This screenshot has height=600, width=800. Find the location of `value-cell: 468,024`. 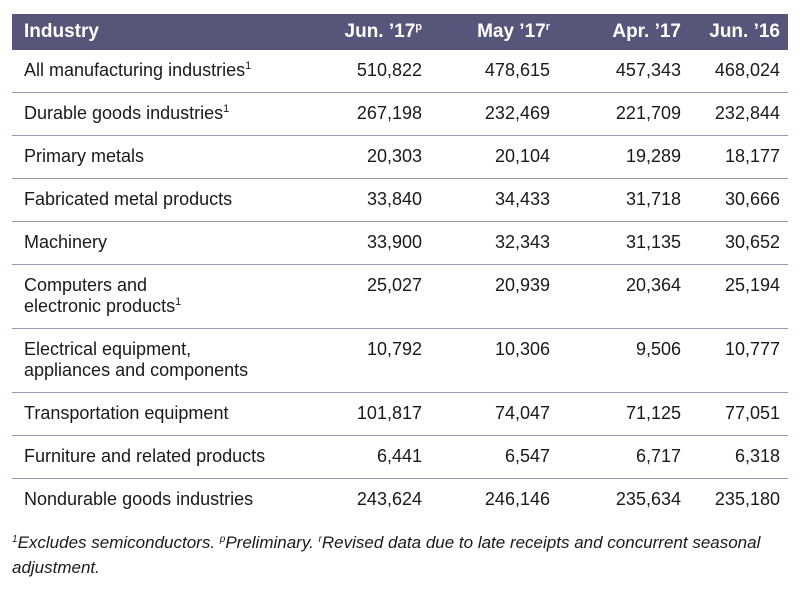

value-cell: 468,024 is located at coordinates (734, 71).